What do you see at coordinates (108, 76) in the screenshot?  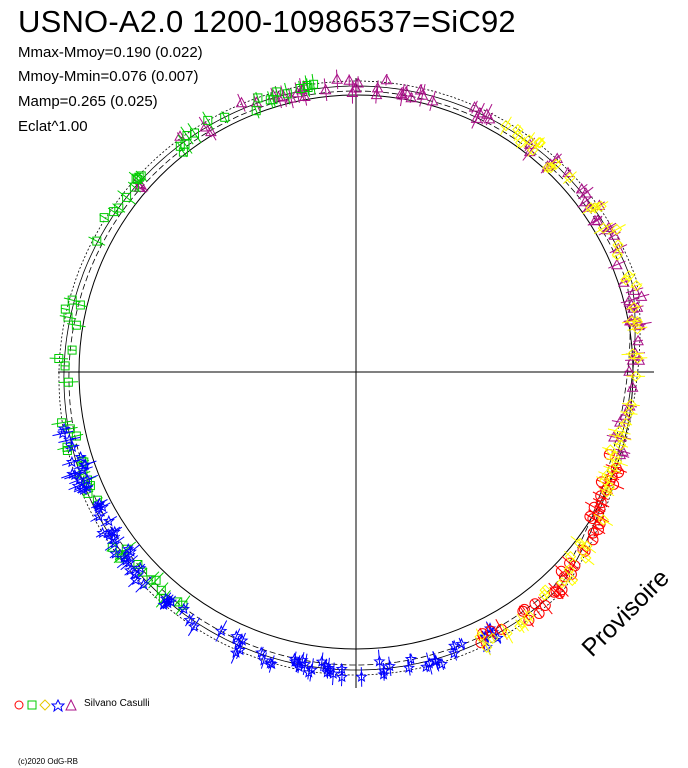 I see `stat-moy-min: Mmoy-Mmin=0.076 (0.007)` at bounding box center [108, 76].